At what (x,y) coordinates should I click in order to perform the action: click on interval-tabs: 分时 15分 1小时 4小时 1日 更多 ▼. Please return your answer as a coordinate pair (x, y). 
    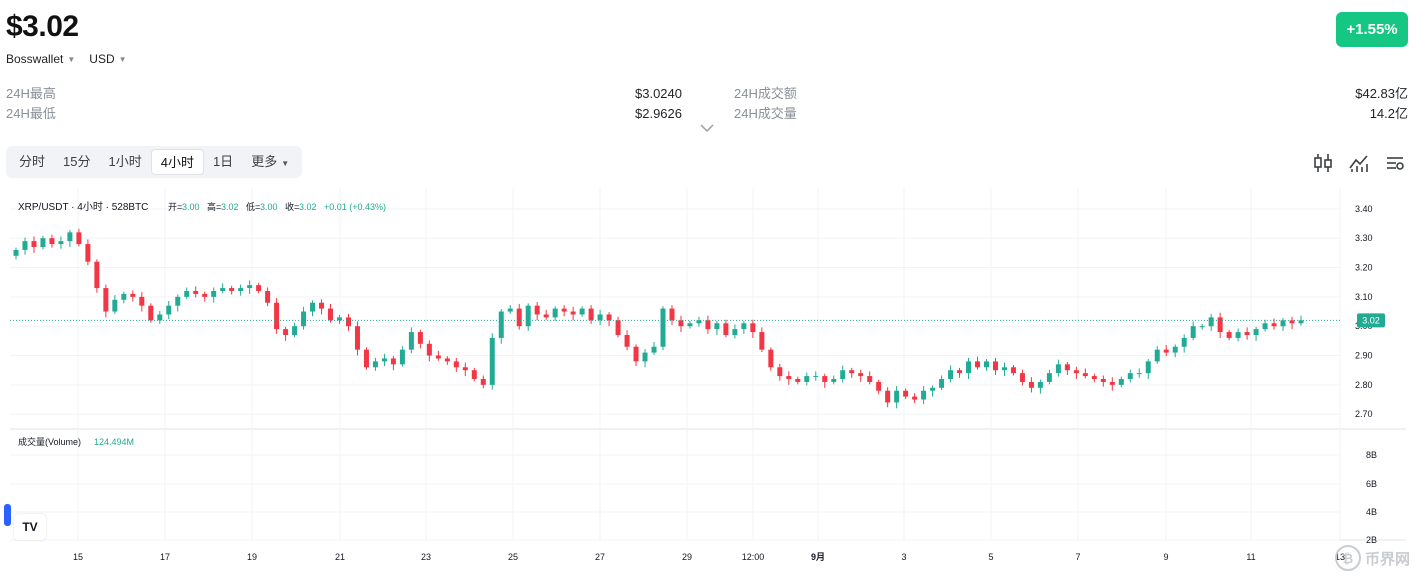
    Looking at the image, I should click on (154, 162).